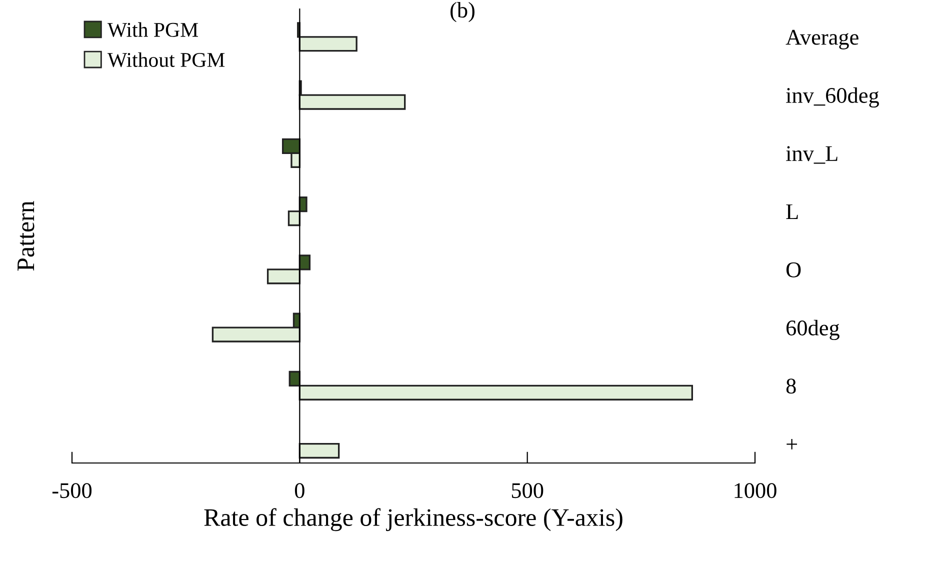  What do you see at coordinates (166, 60) in the screenshot?
I see `legend-label: Without PGM` at bounding box center [166, 60].